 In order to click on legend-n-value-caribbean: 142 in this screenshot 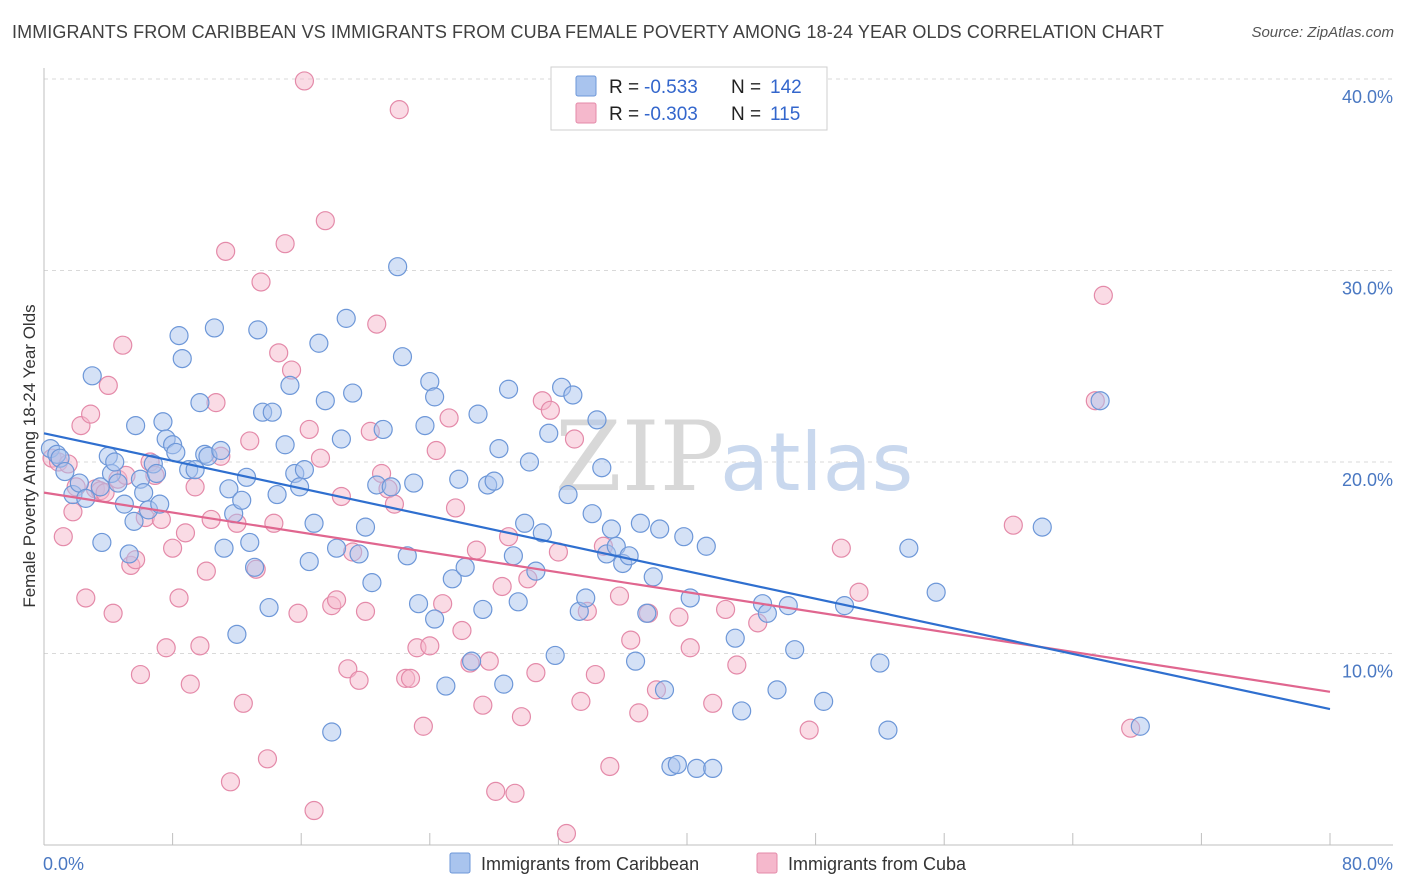, I will do `click(786, 87)`.